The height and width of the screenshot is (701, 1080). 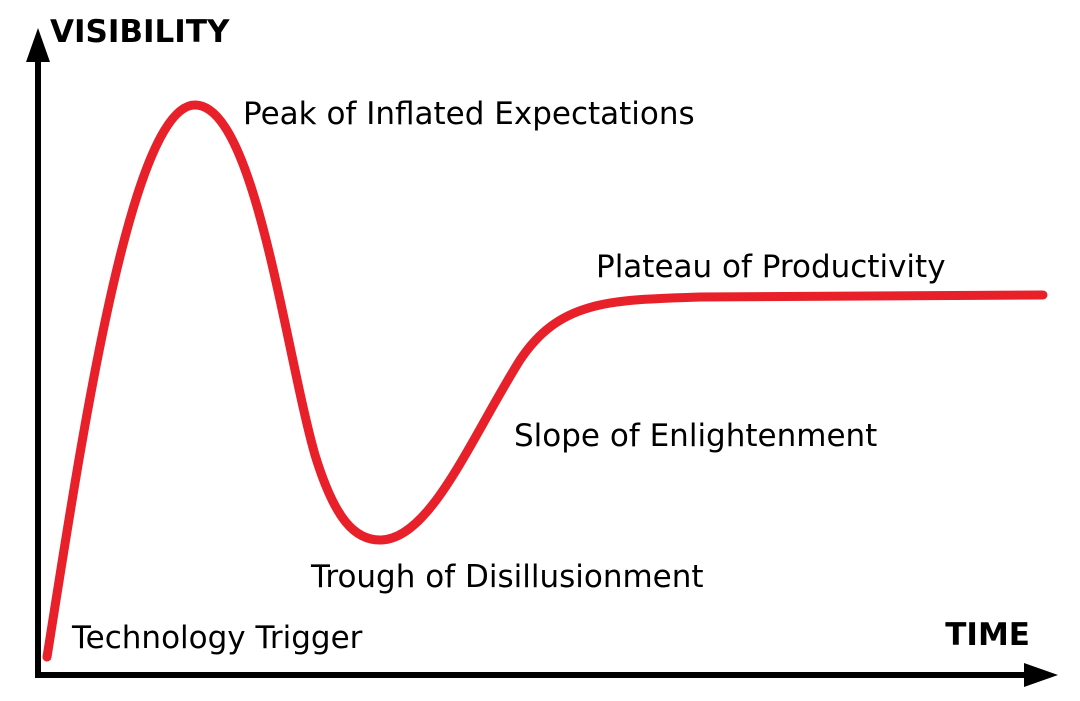 What do you see at coordinates (38, 351) in the screenshot?
I see `y-axis` at bounding box center [38, 351].